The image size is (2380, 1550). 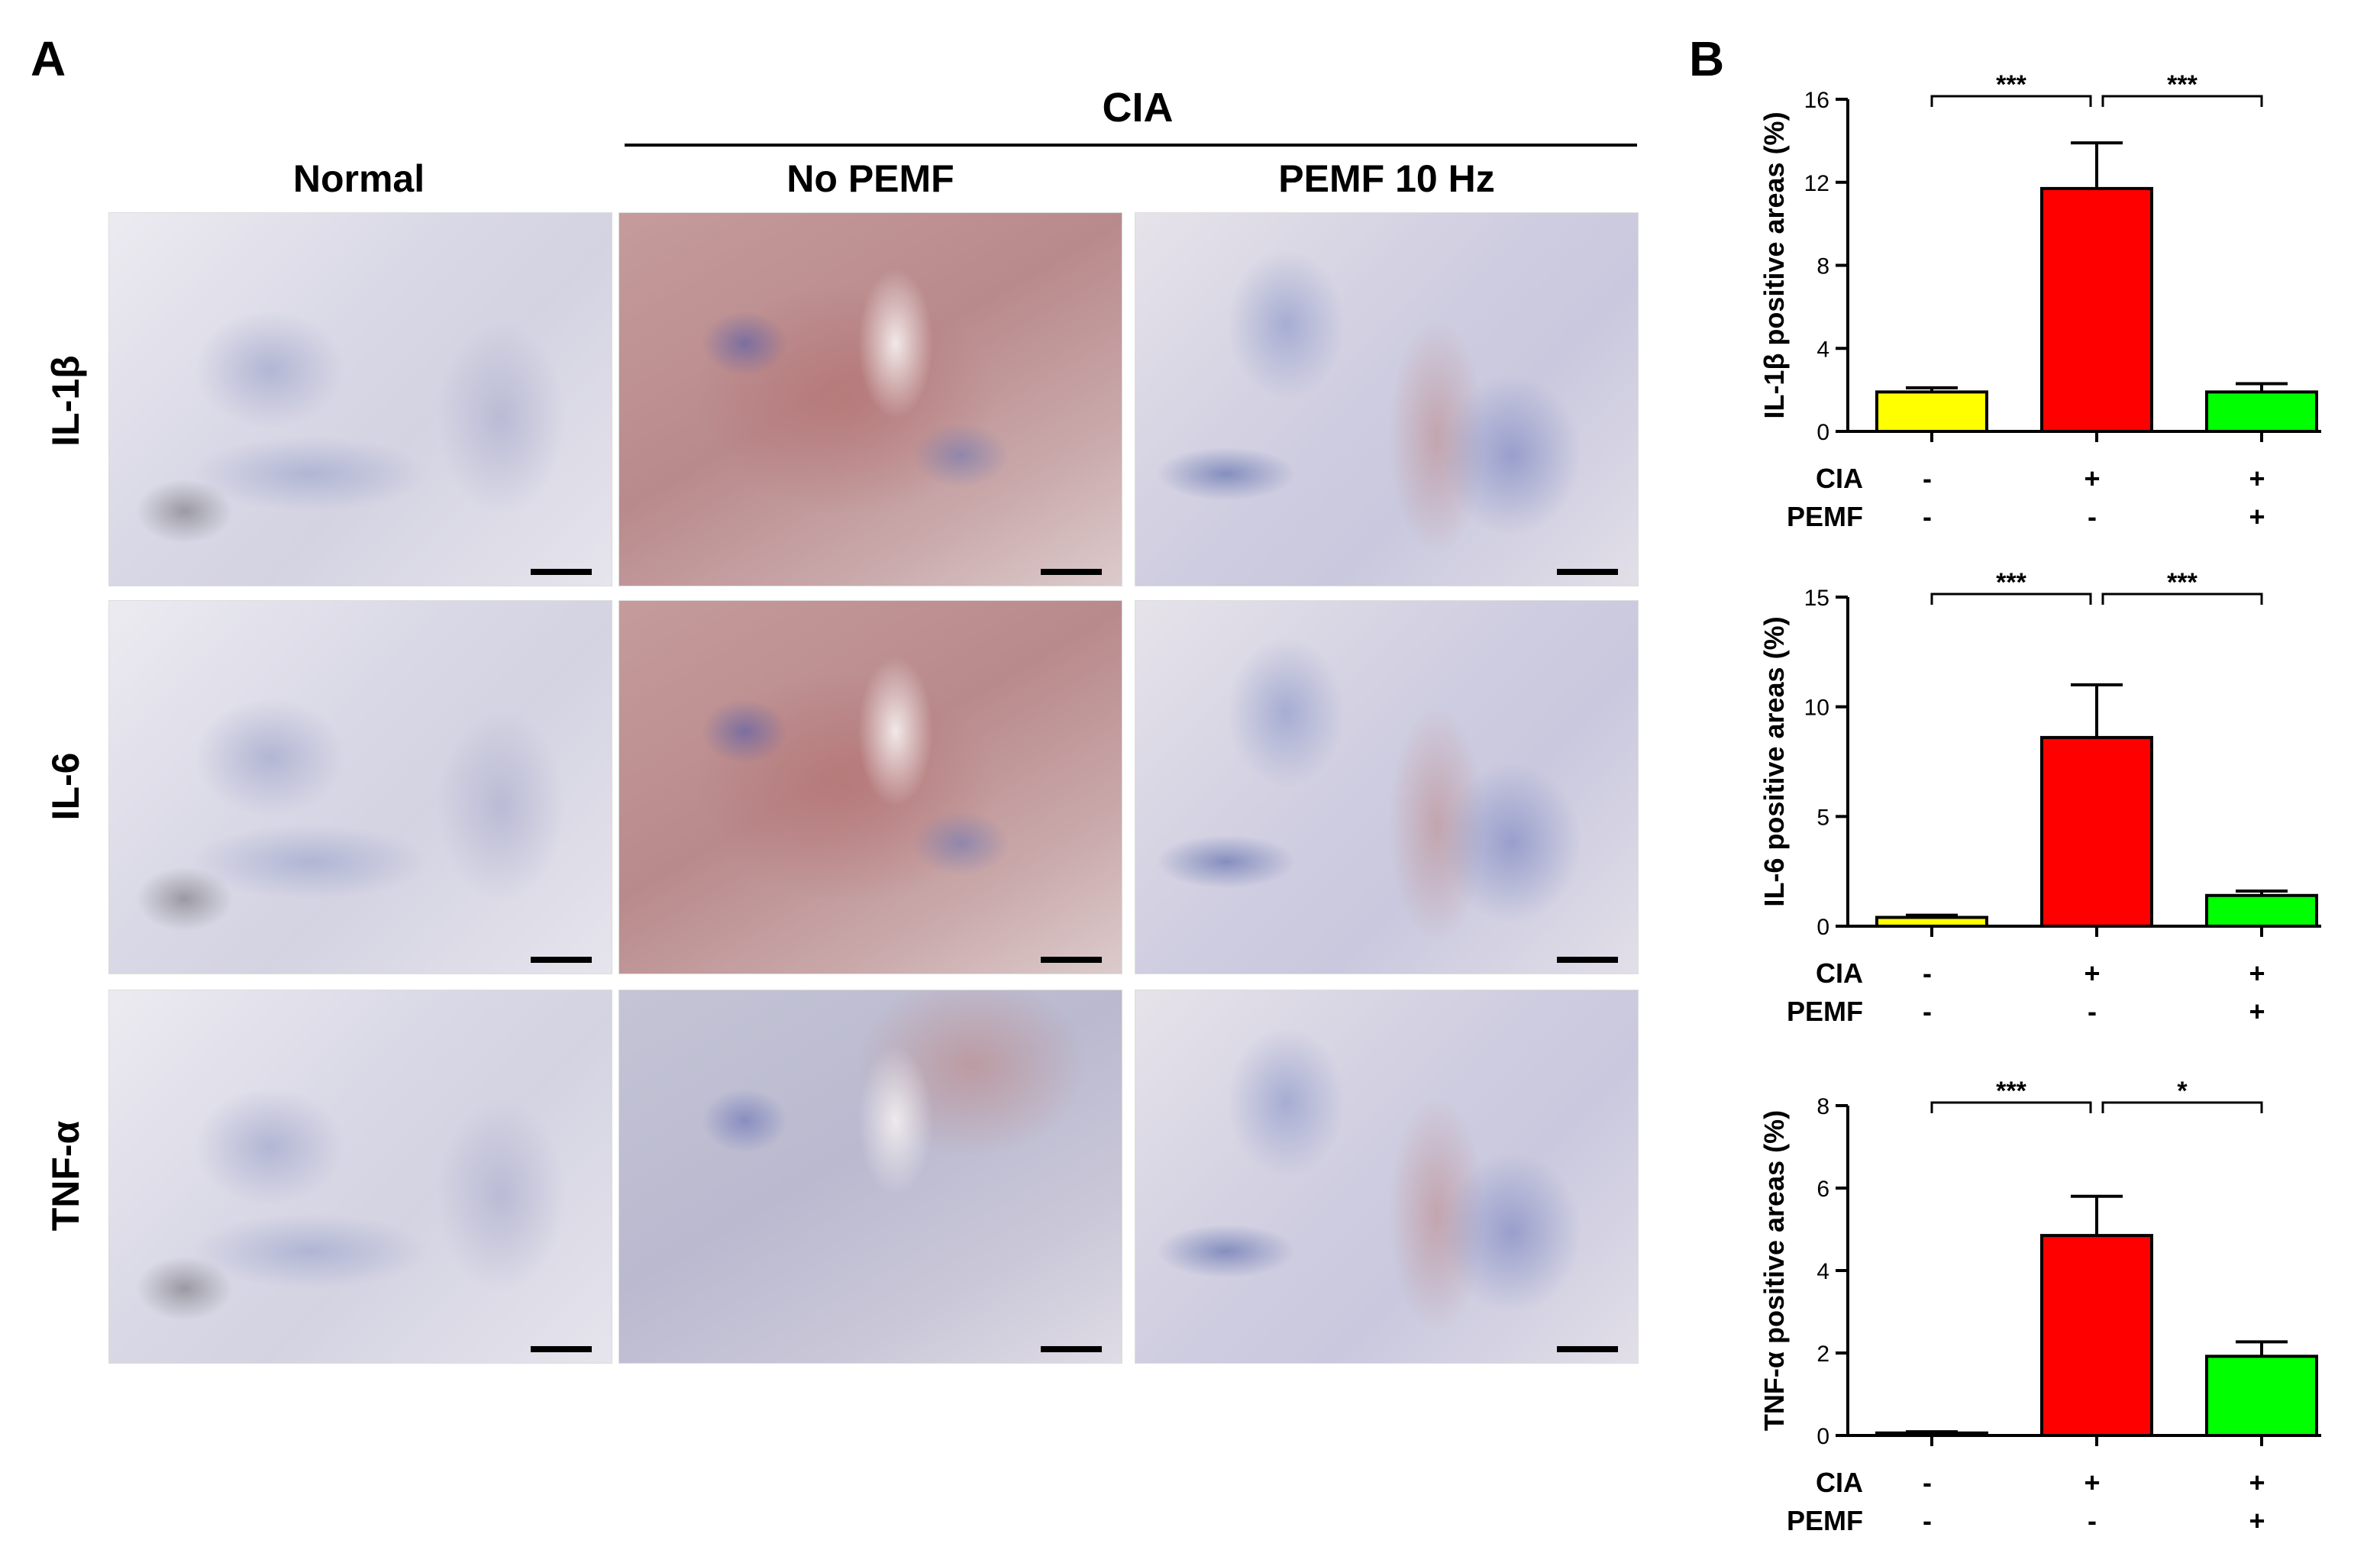 I want to click on row-label-il1b: IL-1β, so click(x=65, y=401).